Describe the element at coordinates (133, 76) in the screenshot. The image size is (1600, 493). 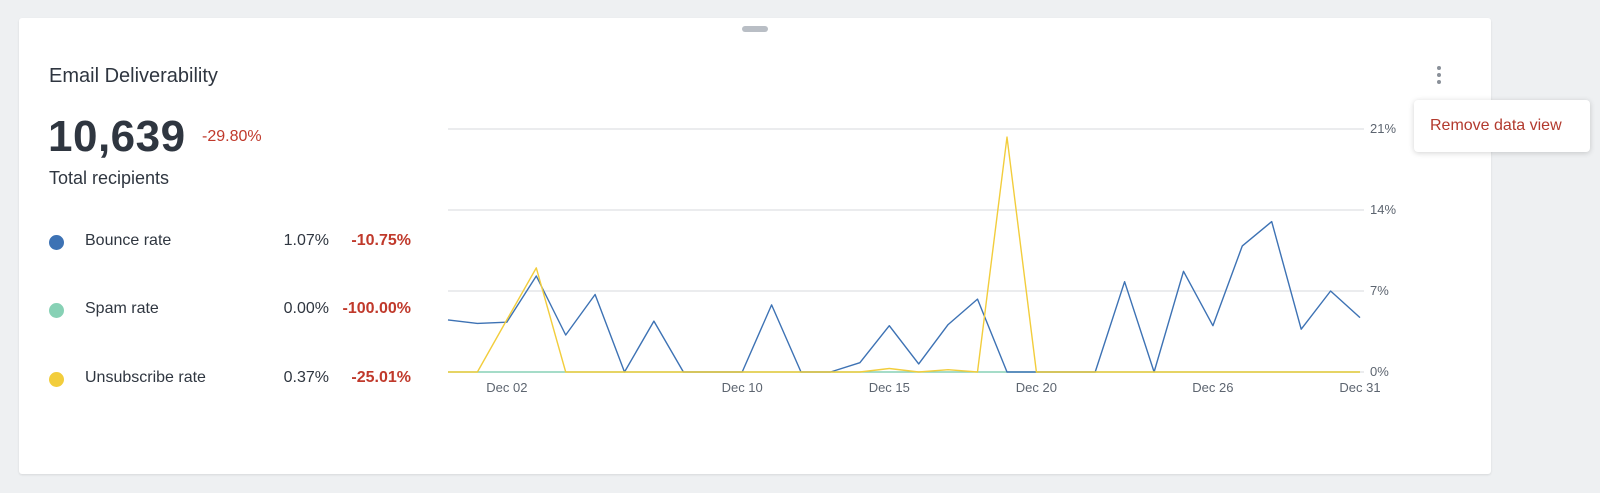
I see `card-title: Email Deliverability` at that location.